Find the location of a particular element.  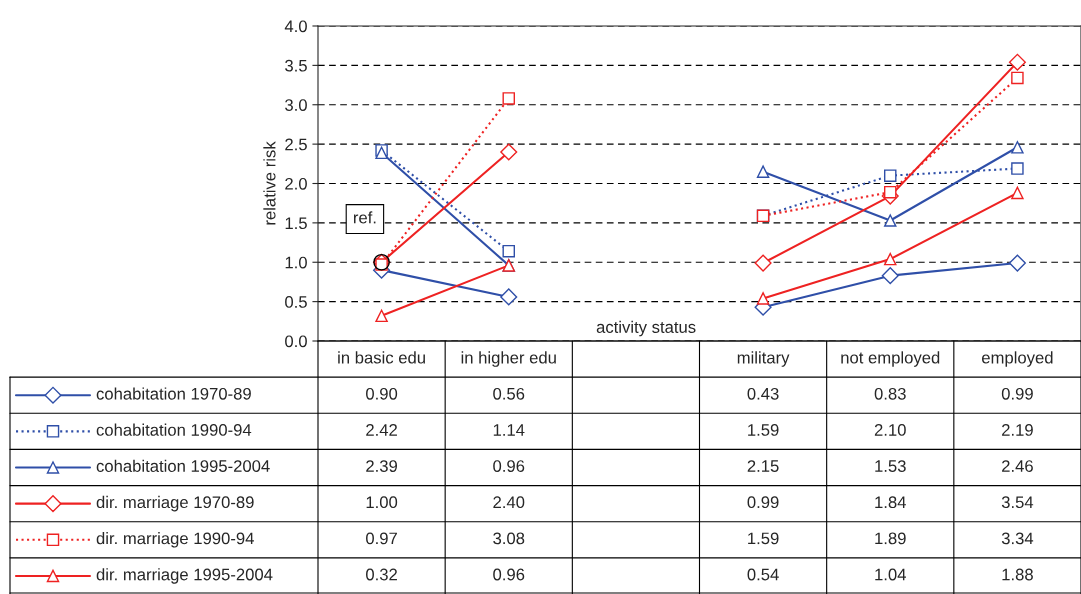

data-label: 1.84 is located at coordinates (890, 502).